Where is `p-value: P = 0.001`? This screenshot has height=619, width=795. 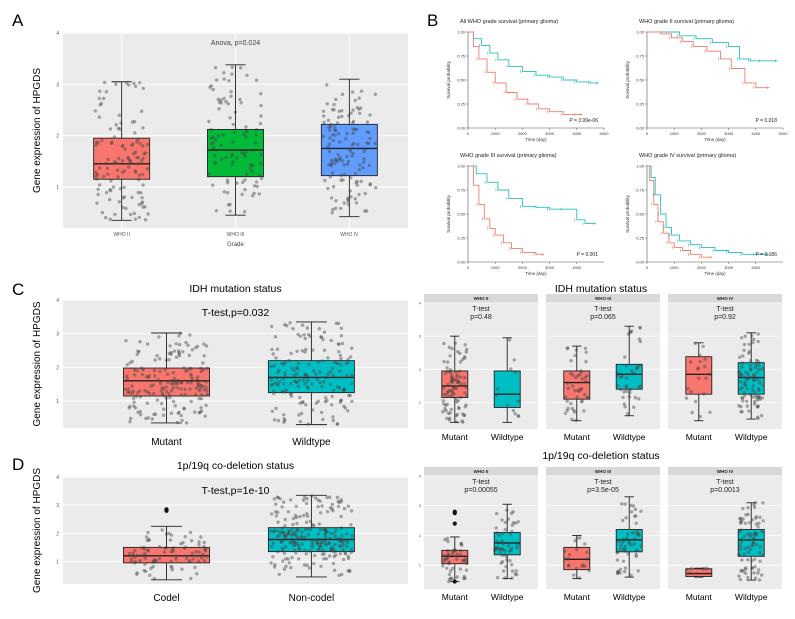 p-value: P = 0.001 is located at coordinates (588, 255).